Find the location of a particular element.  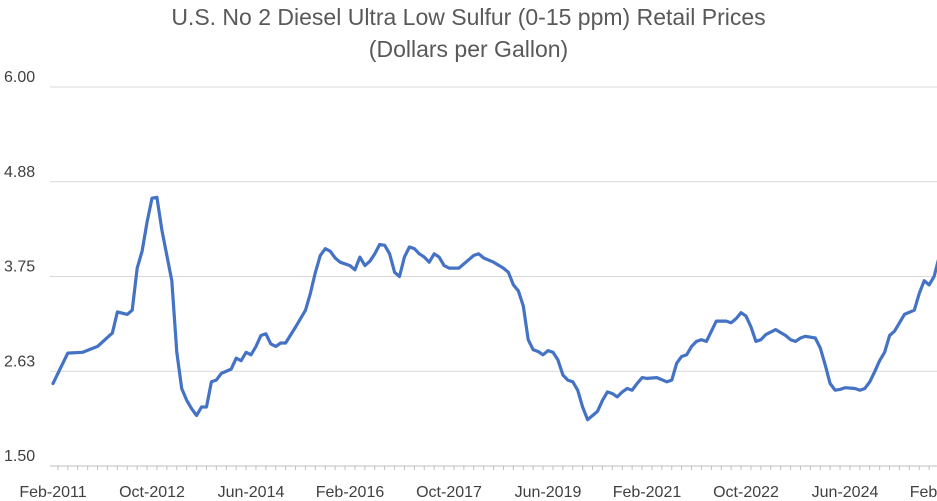

y-tick-label: 3.75 is located at coordinates (19, 267).